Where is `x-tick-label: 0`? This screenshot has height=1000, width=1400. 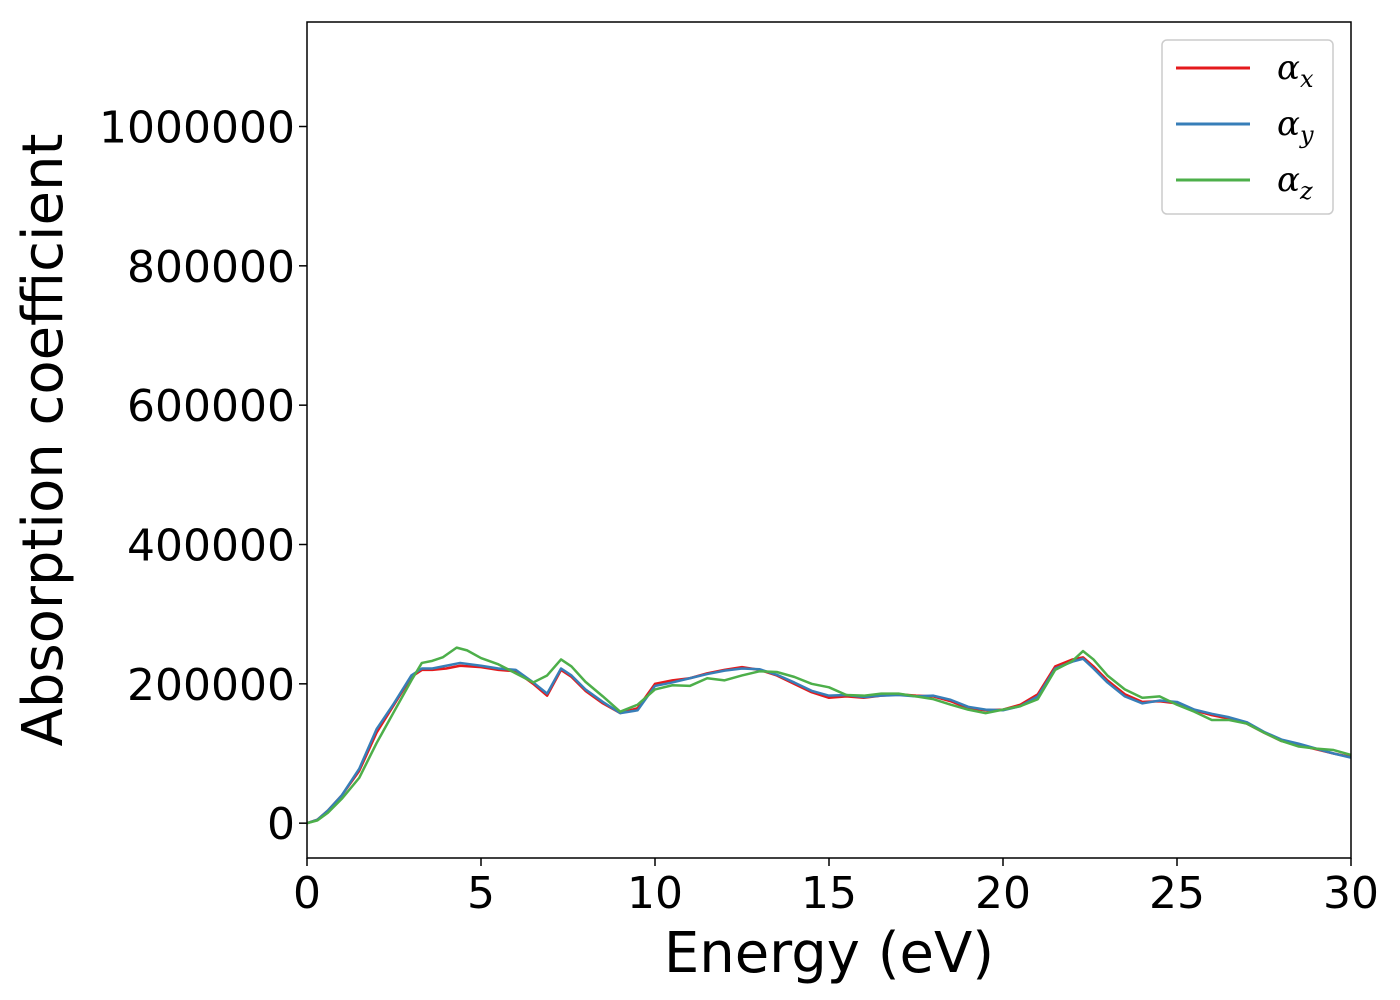 x-tick-label: 0 is located at coordinates (307, 893).